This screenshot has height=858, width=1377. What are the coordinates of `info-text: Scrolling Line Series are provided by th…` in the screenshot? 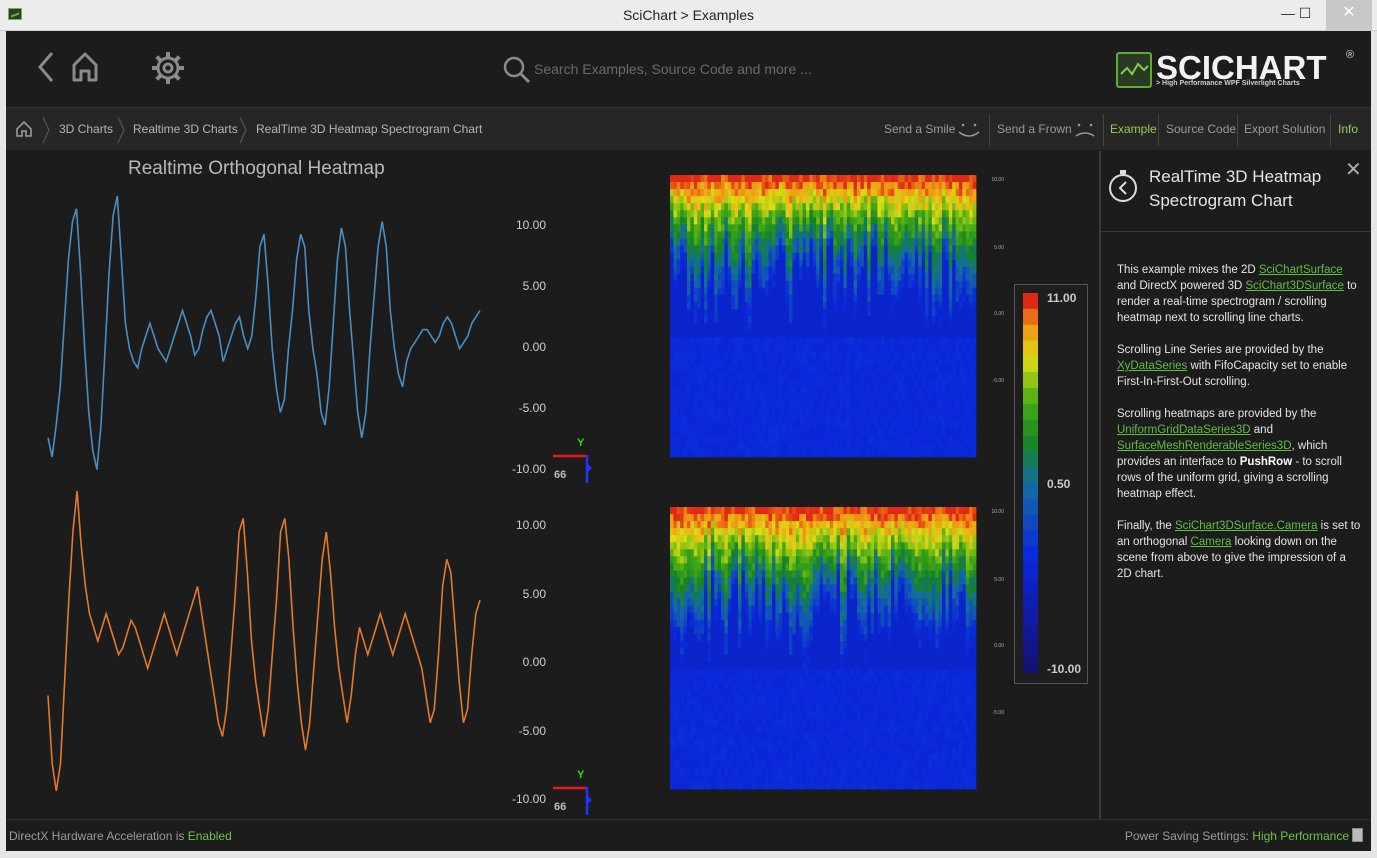 It's located at (1220, 350).